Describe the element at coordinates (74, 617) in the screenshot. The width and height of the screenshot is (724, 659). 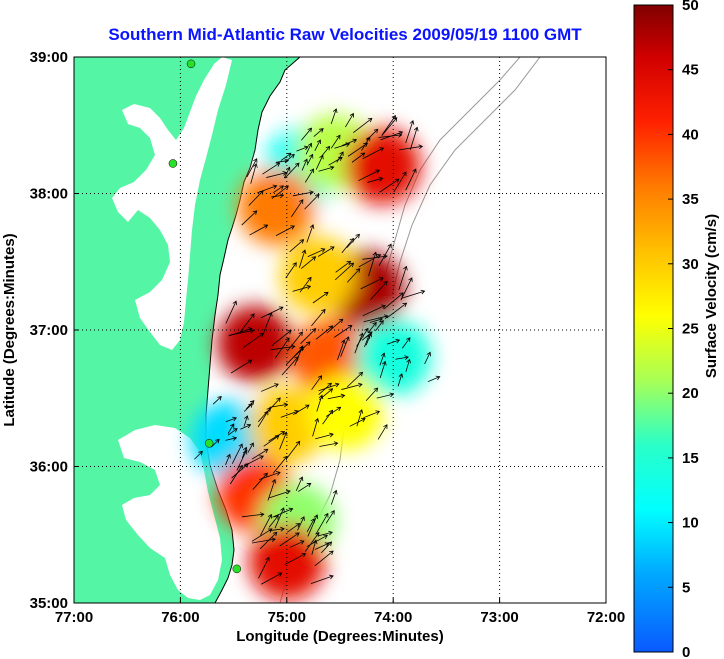
I see `x-tick-label: 77:00` at that location.